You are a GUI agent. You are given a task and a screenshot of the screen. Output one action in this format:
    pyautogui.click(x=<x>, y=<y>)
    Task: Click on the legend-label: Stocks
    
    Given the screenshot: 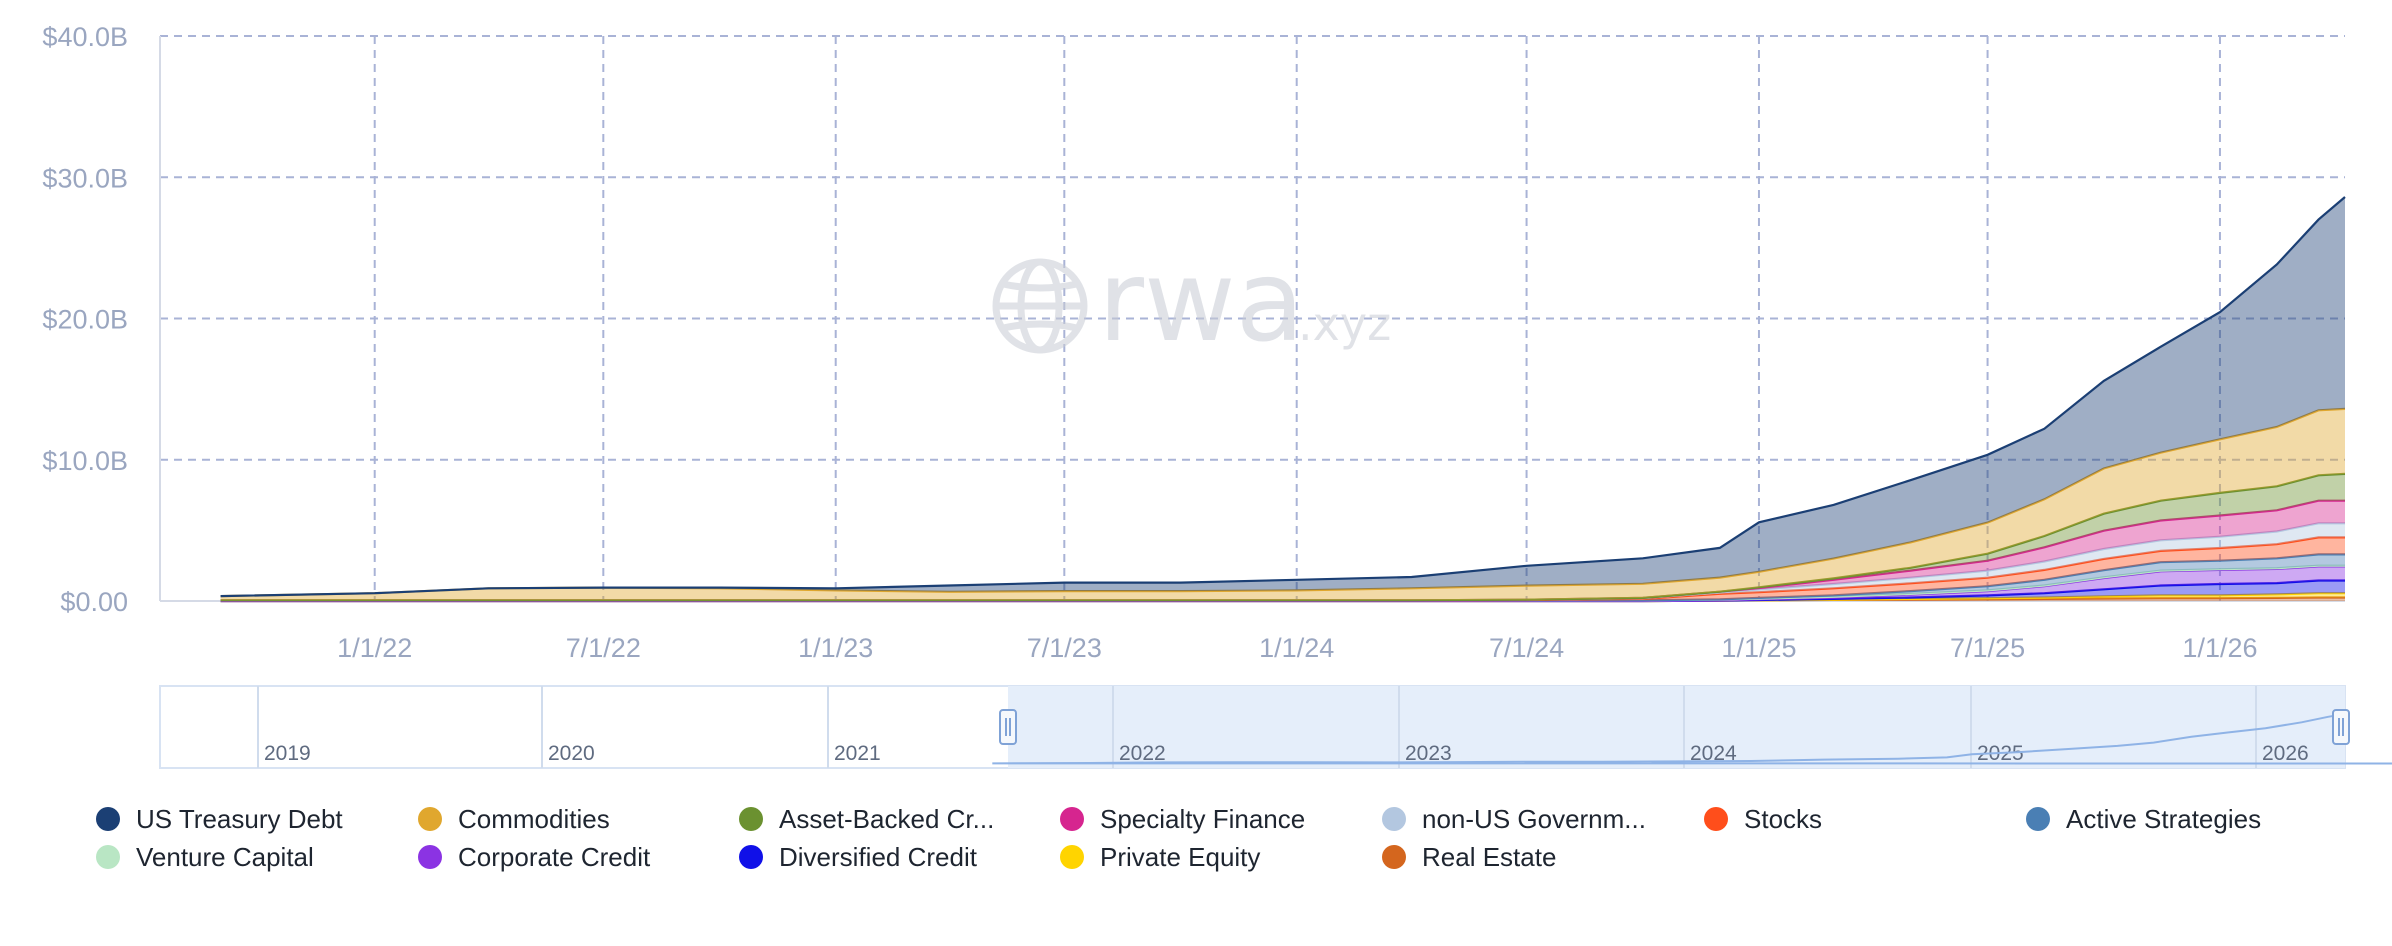 What is the action you would take?
    pyautogui.click(x=1783, y=818)
    